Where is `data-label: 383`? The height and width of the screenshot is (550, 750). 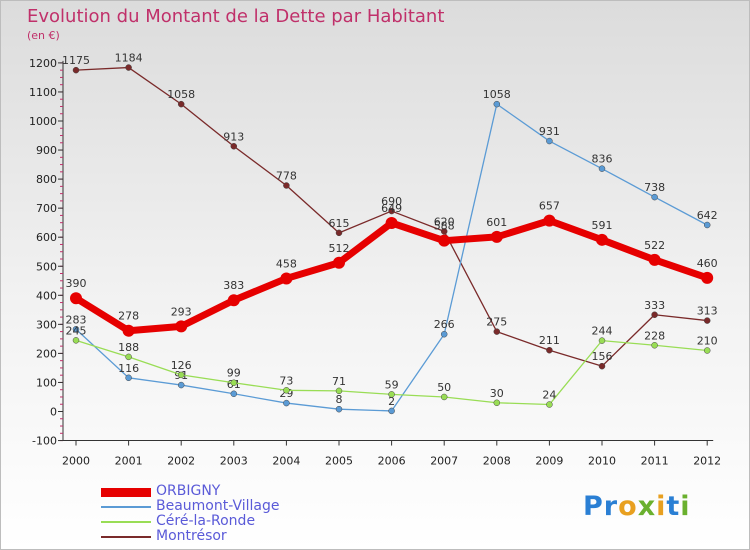 data-label: 383 is located at coordinates (233, 285).